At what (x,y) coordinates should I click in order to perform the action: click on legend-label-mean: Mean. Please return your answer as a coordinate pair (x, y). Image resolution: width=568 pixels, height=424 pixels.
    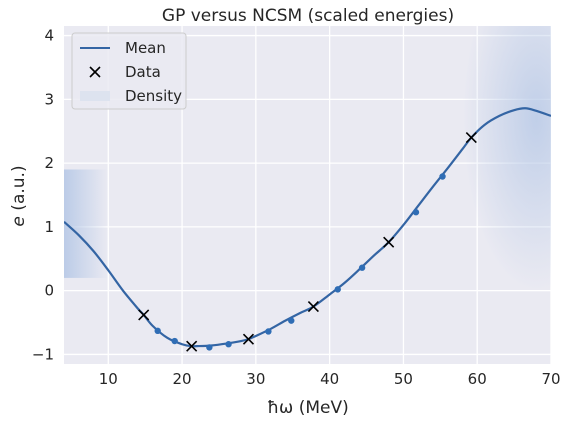
    Looking at the image, I should click on (145, 48).